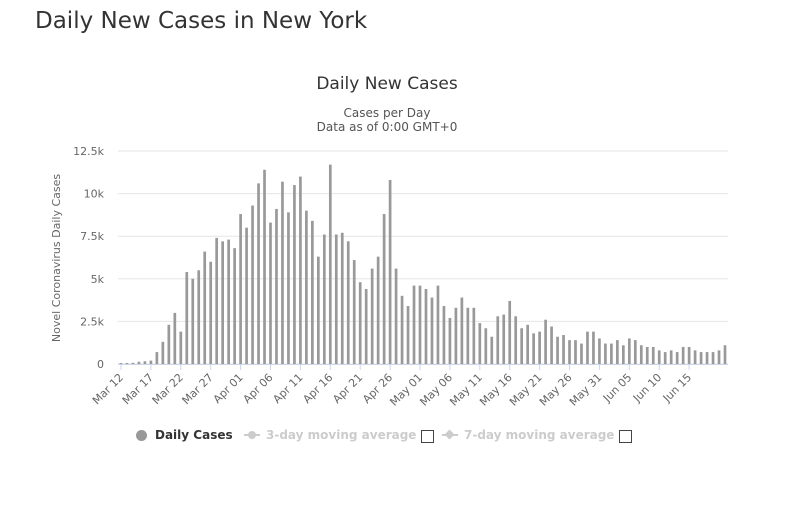  Describe the element at coordinates (528, 435) in the screenshot. I see `legend-item-7-day-average: 7-day moving average` at that location.